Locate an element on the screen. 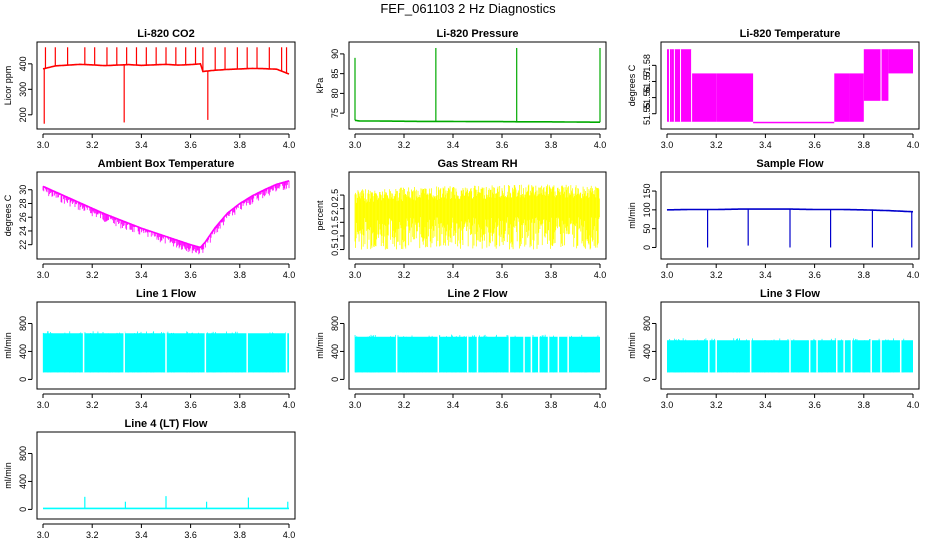 The width and height of the screenshot is (936, 540). y-tick-label: 51.55 is located at coordinates (647, 113).